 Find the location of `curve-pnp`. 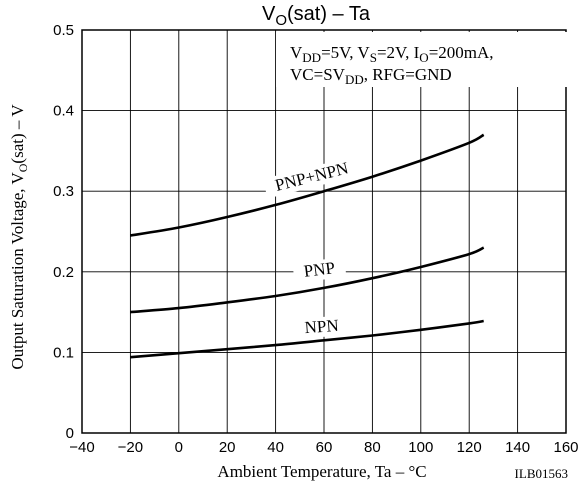

curve-pnp is located at coordinates (307, 280).